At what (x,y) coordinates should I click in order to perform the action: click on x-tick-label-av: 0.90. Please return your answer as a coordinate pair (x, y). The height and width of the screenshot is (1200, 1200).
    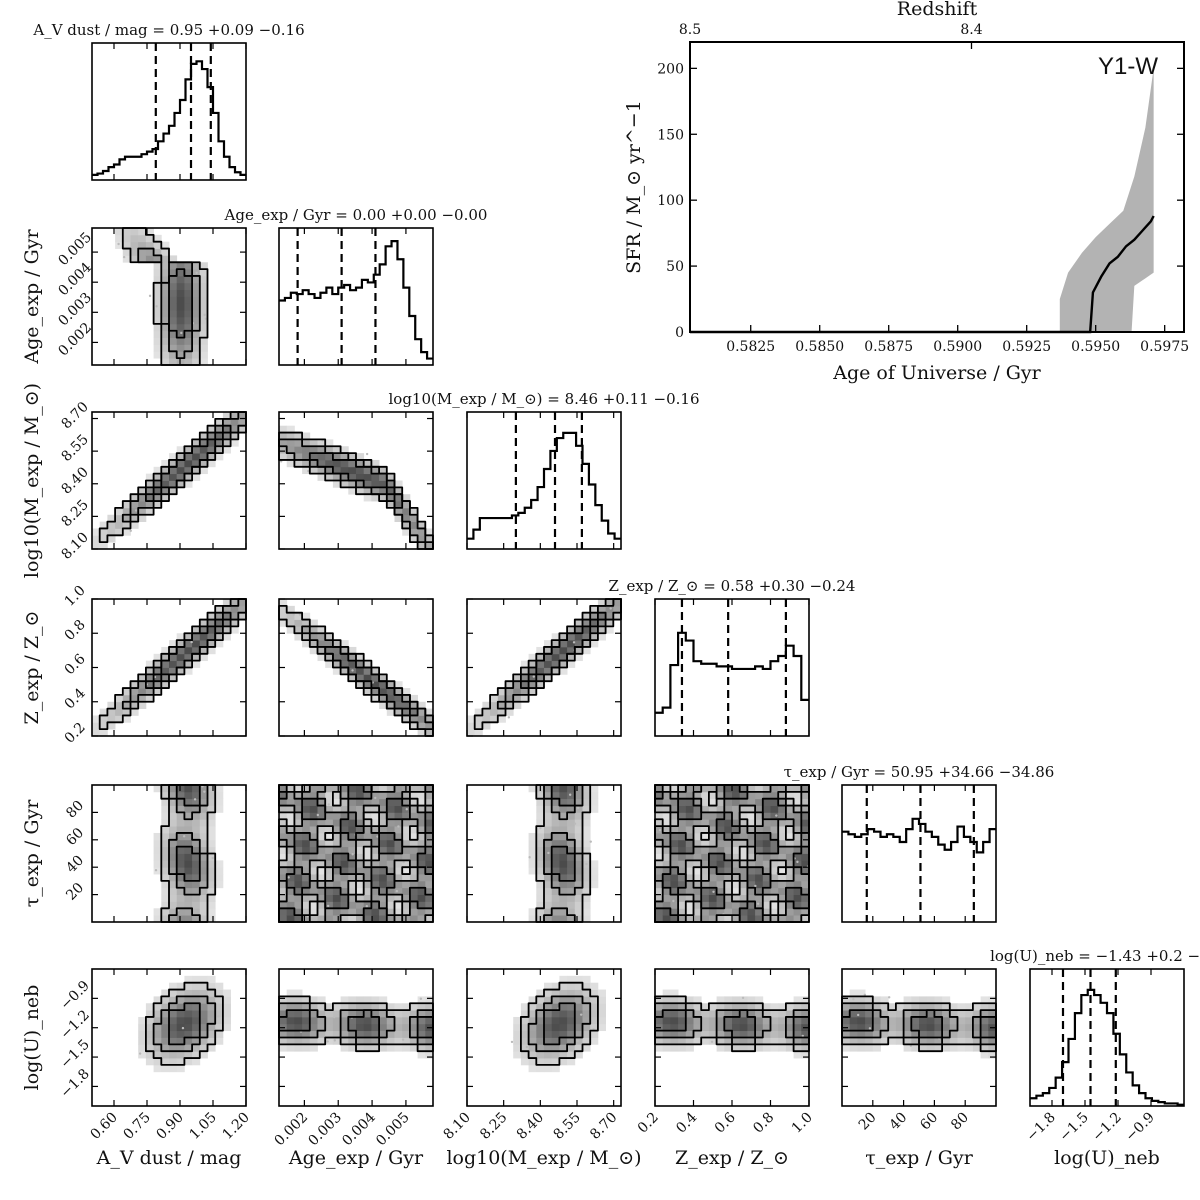
    Looking at the image, I should click on (169, 1126).